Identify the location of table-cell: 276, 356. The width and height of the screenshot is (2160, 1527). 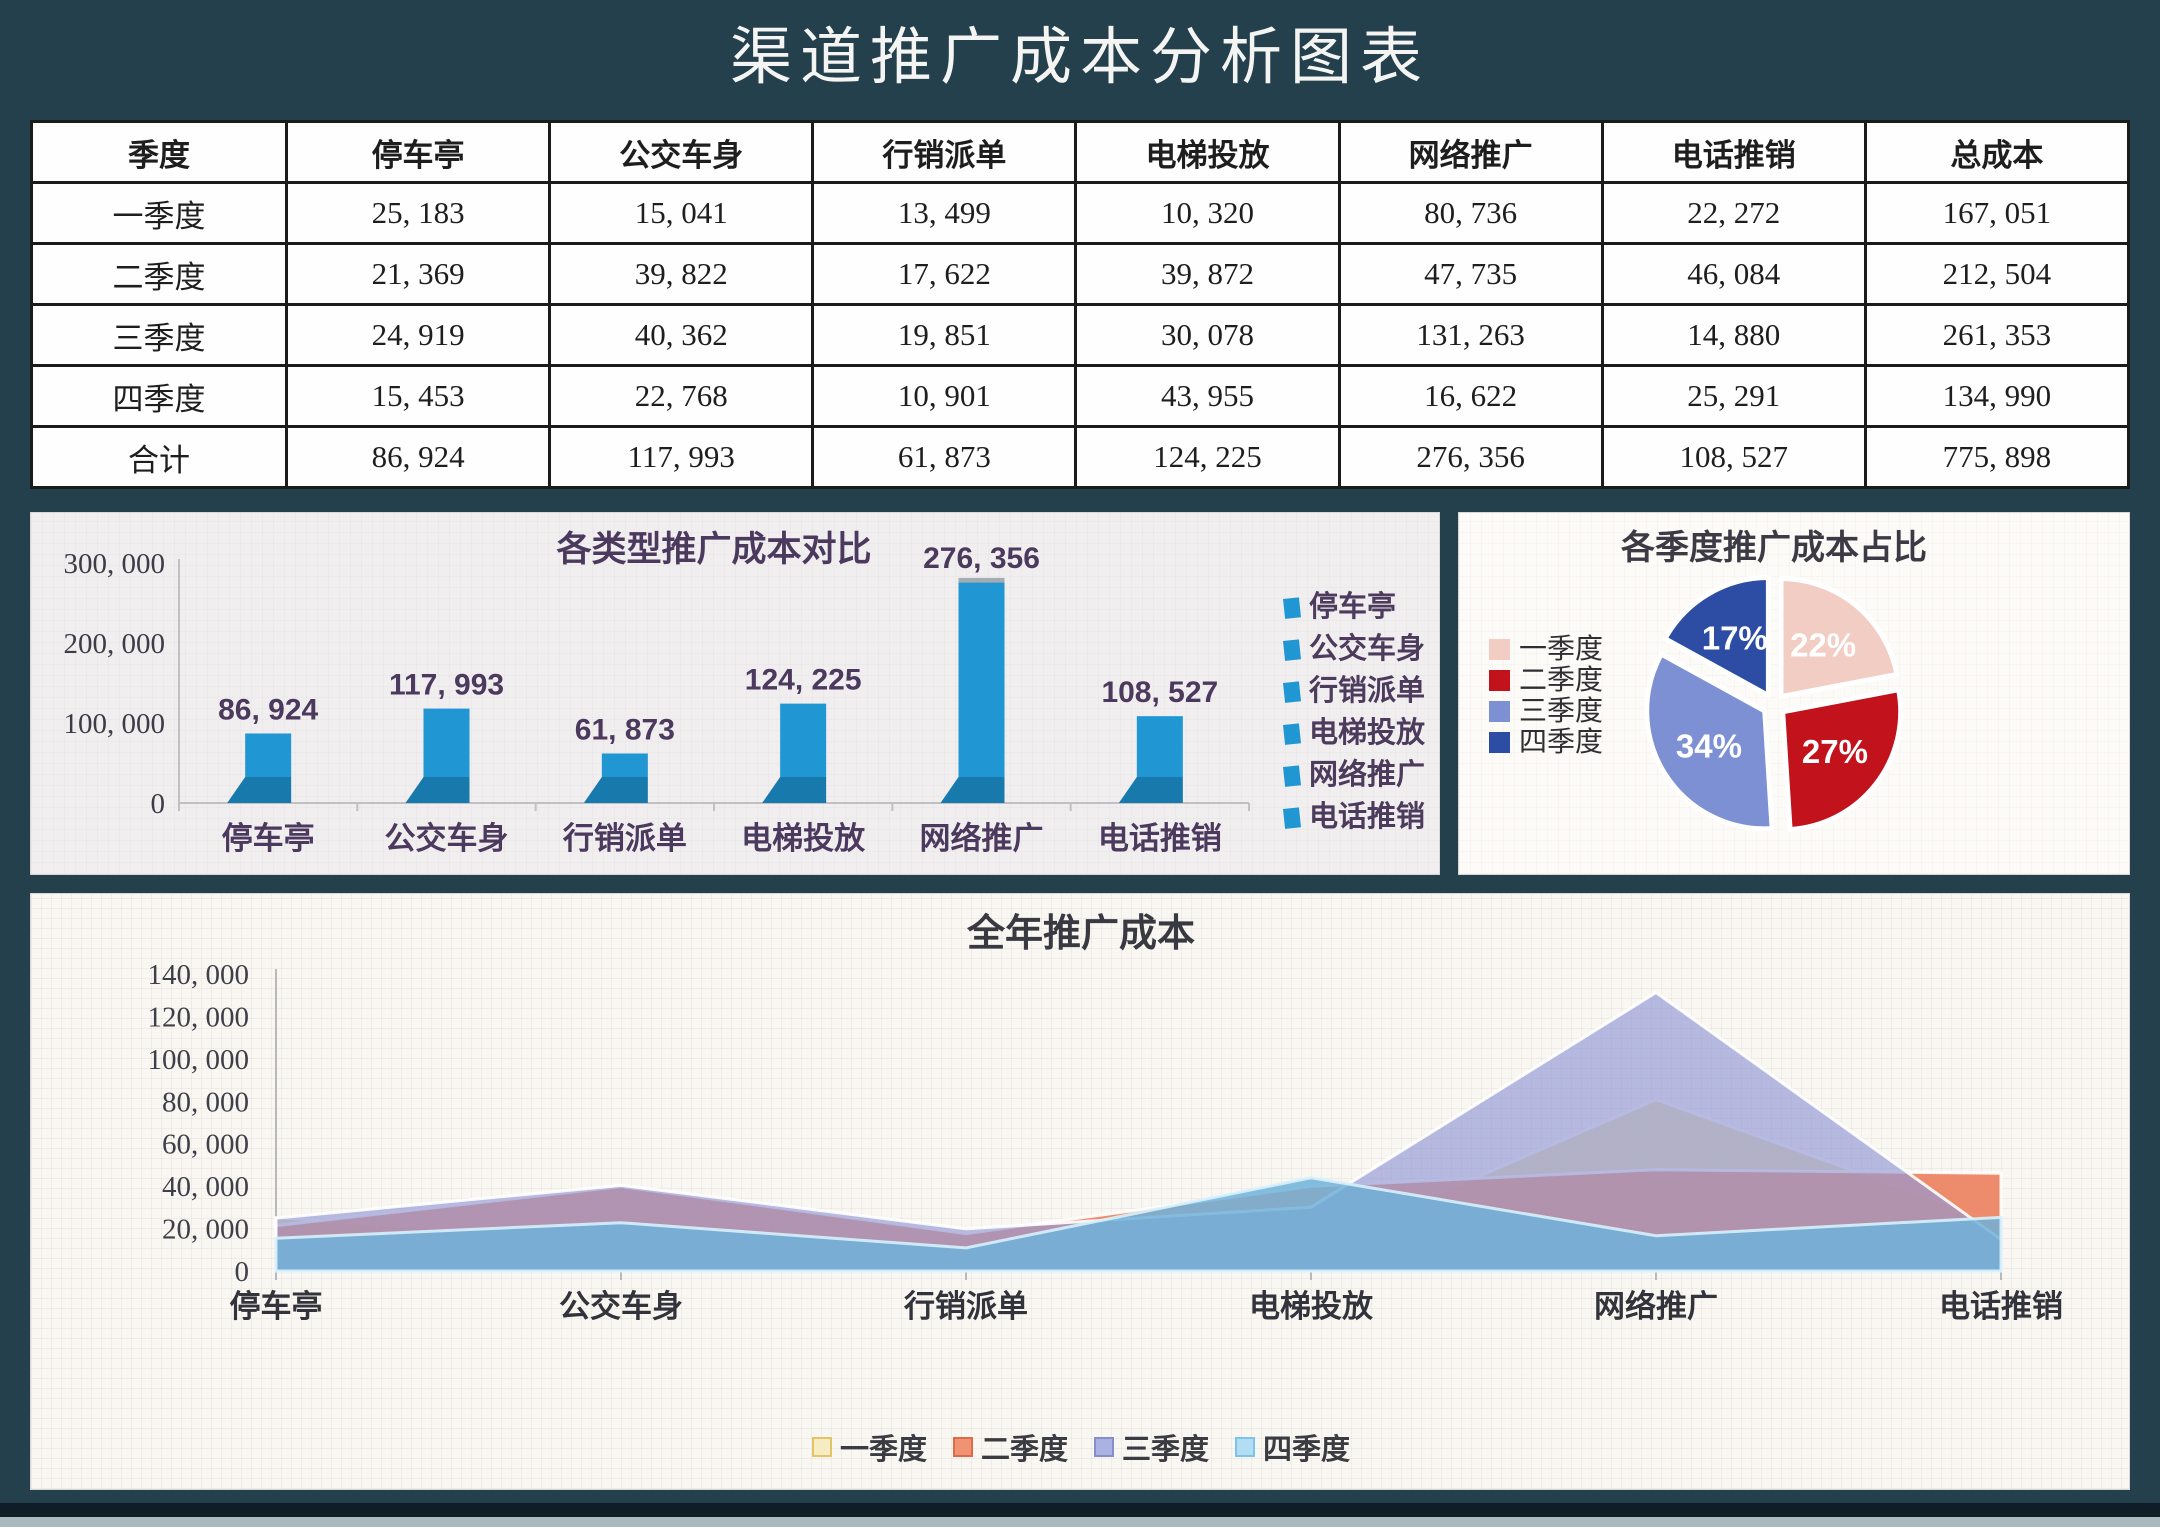
(1470, 457).